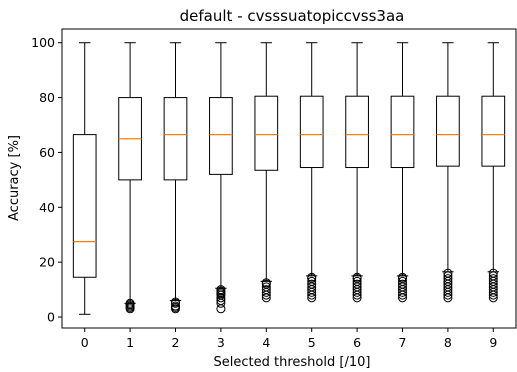 Image resolution: width=517 pixels, height=372 pixels. What do you see at coordinates (14, 178) in the screenshot?
I see `y-axis-label: Accuracy [%]` at bounding box center [14, 178].